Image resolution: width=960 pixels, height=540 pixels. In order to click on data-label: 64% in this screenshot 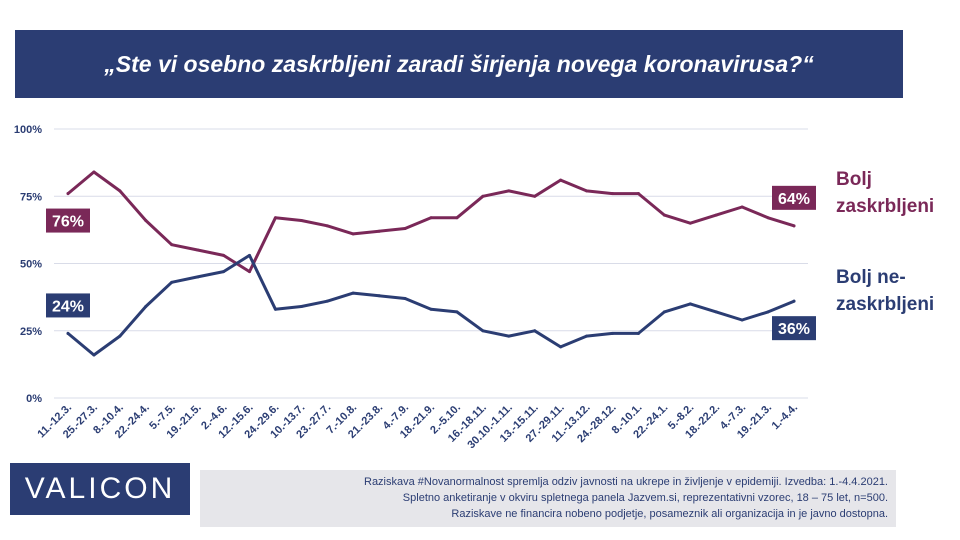, I will do `click(794, 199)`.